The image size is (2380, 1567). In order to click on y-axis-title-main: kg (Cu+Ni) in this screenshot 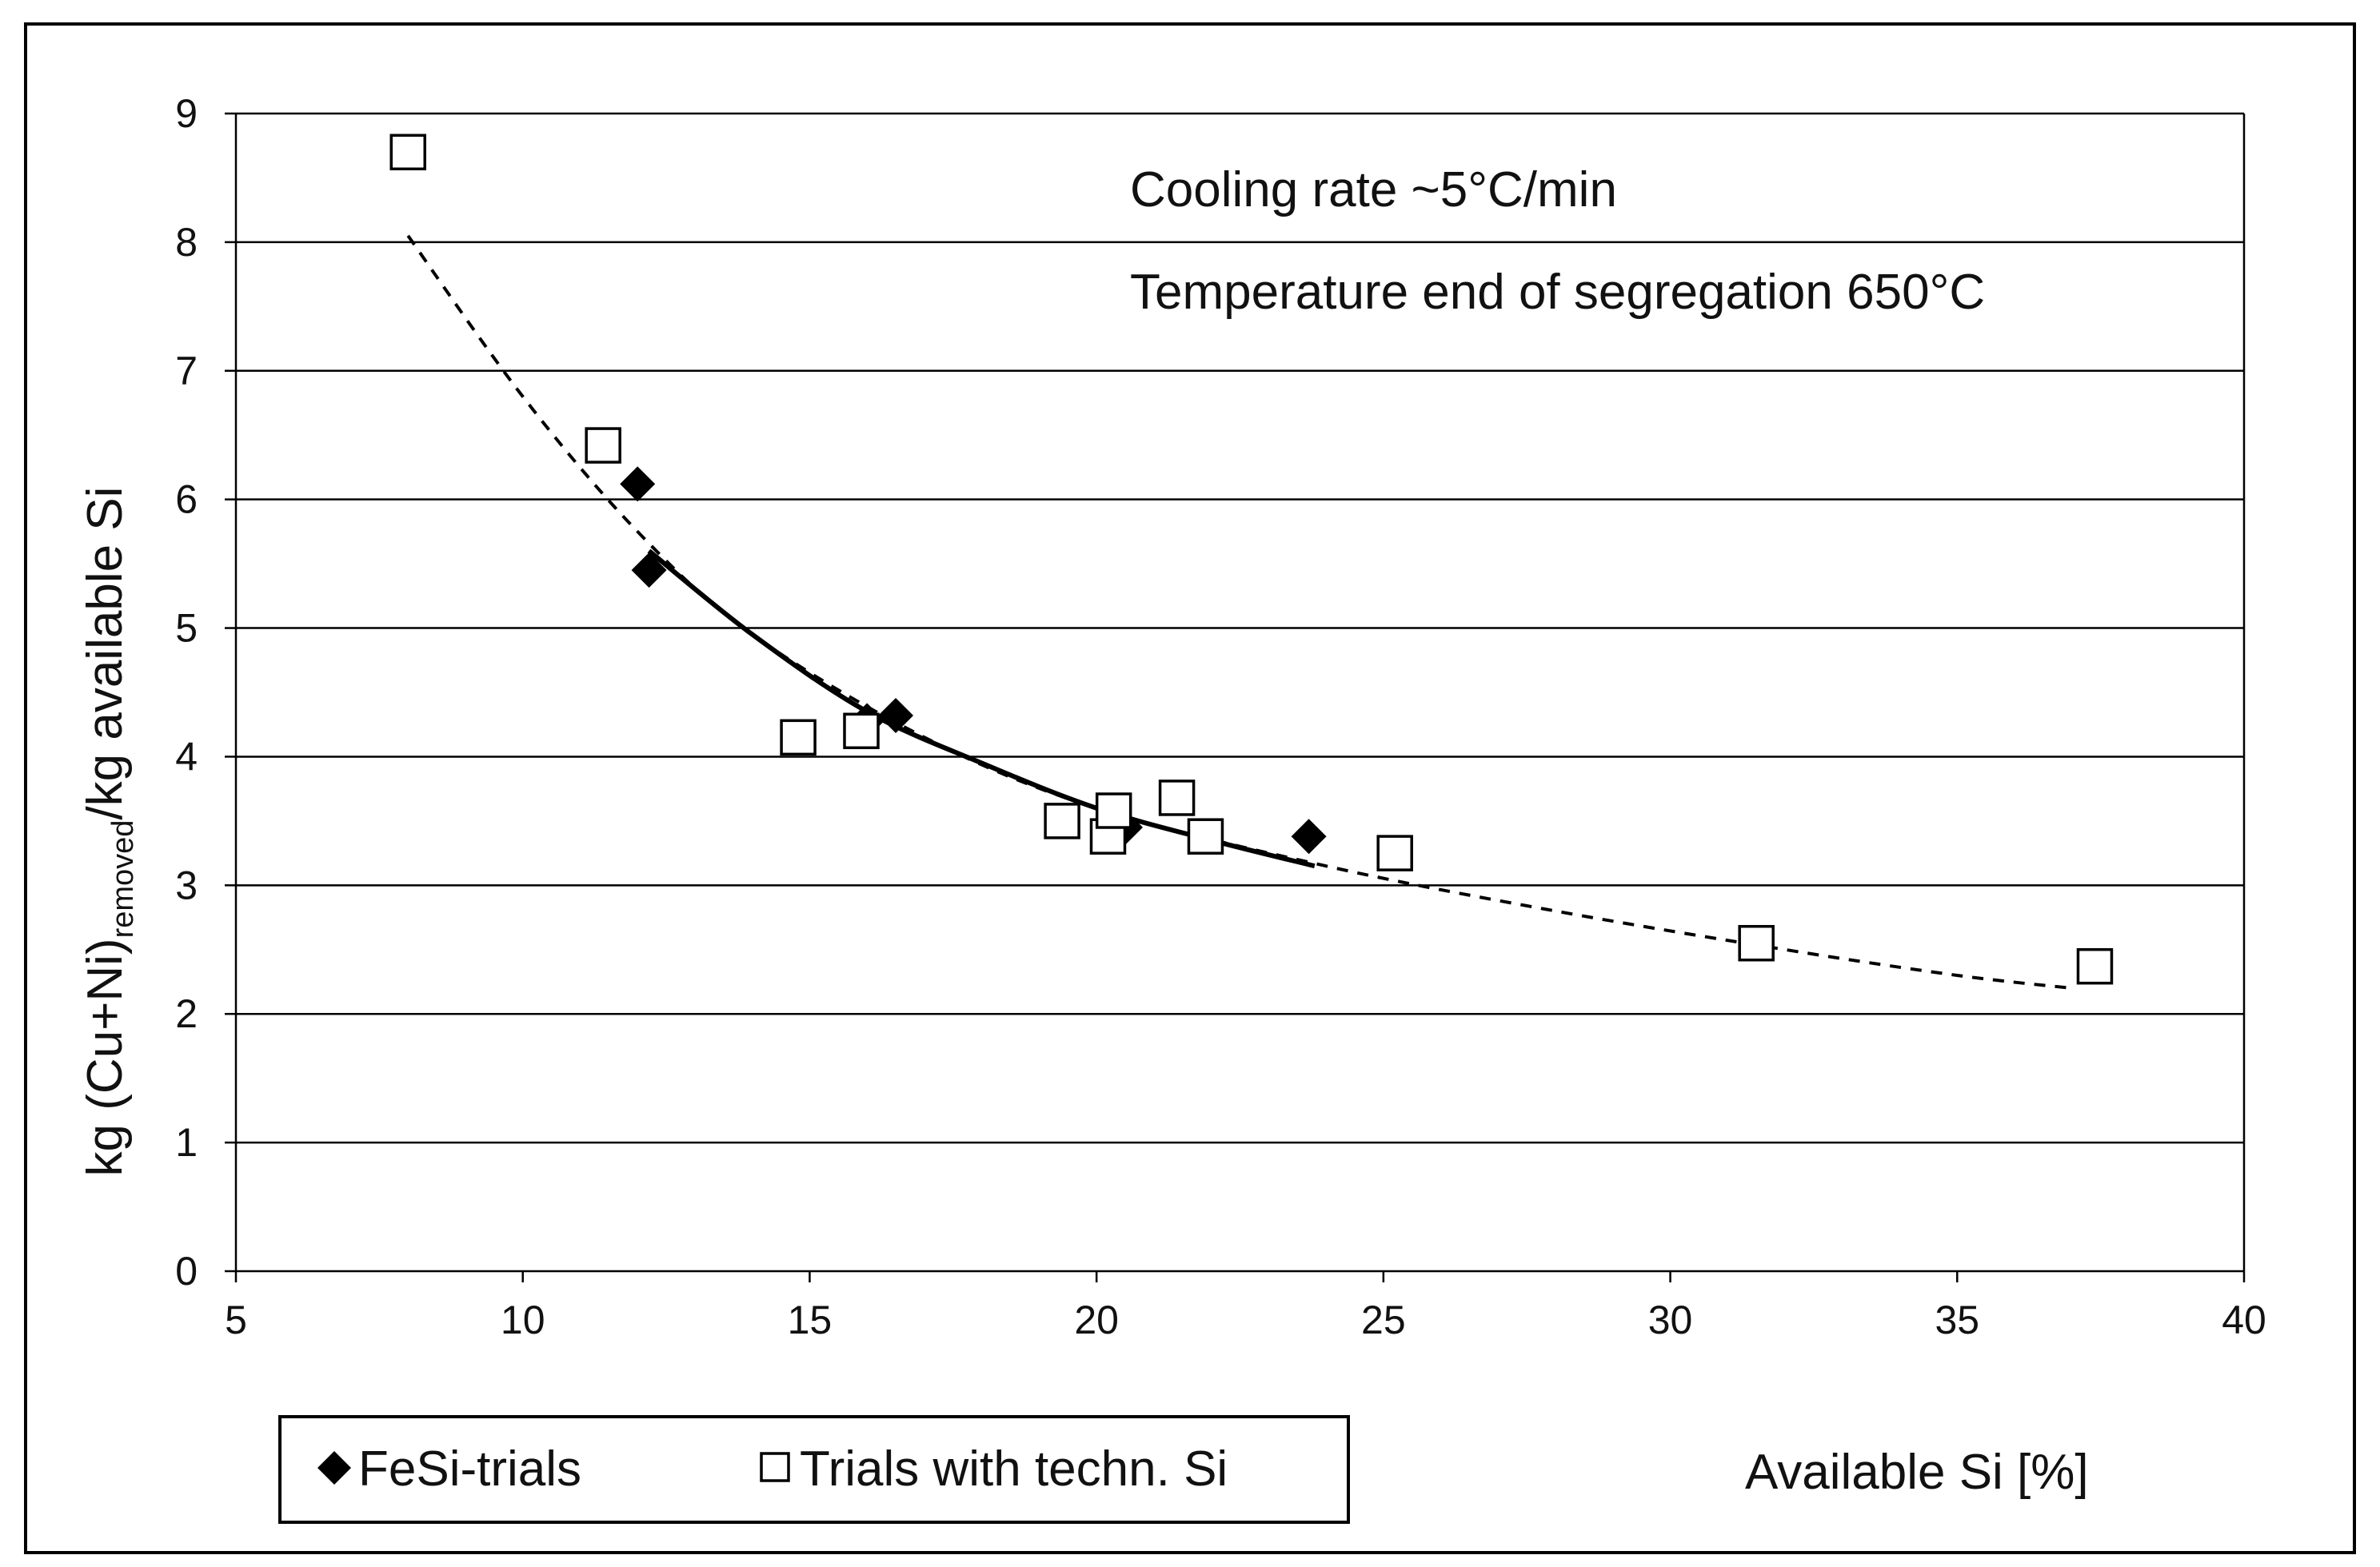, I will do `click(105, 1057)`.